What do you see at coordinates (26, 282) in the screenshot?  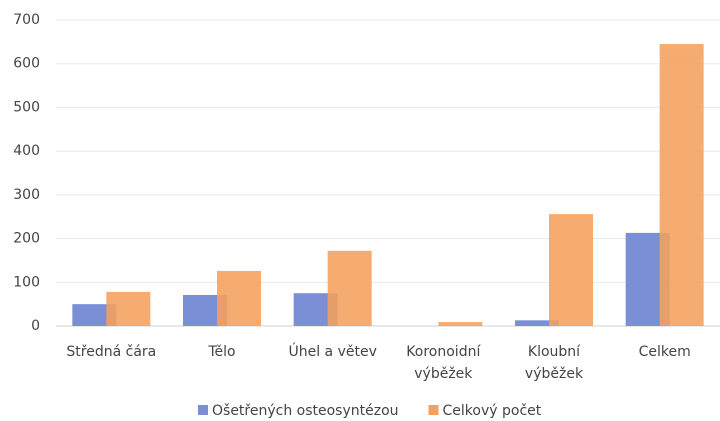 I see `y-tick-label: 100` at bounding box center [26, 282].